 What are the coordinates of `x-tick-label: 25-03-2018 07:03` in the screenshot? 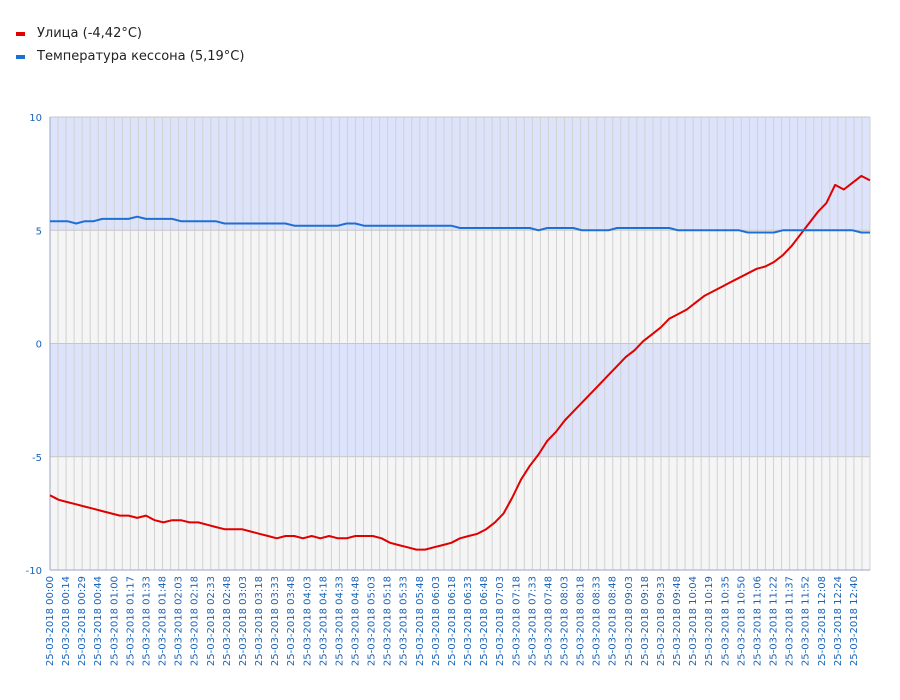 It's located at (500, 621).